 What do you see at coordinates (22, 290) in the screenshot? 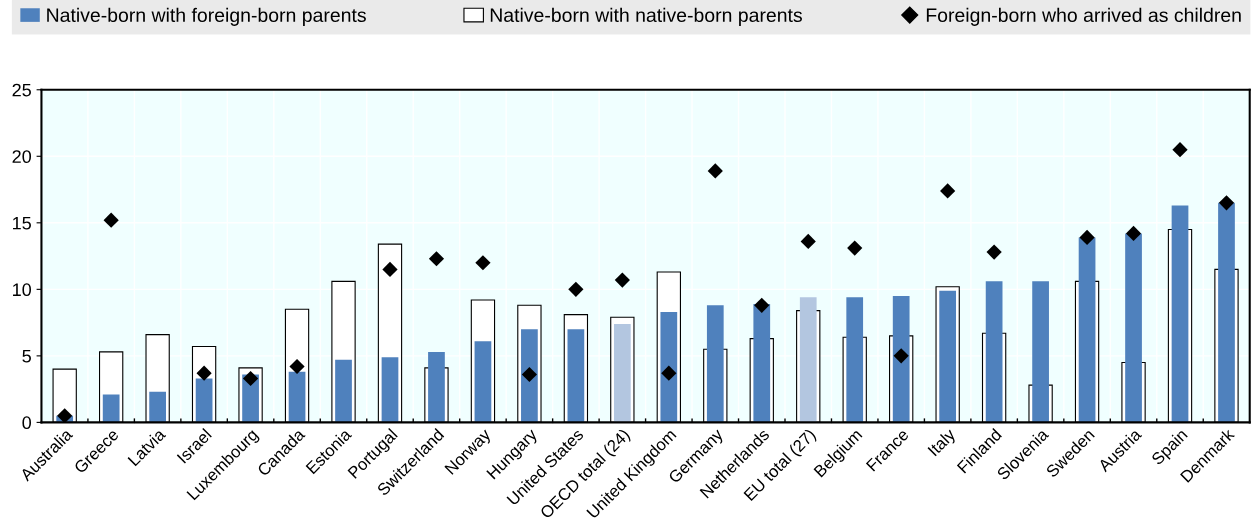
I see `y-tick-label: 10` at bounding box center [22, 290].